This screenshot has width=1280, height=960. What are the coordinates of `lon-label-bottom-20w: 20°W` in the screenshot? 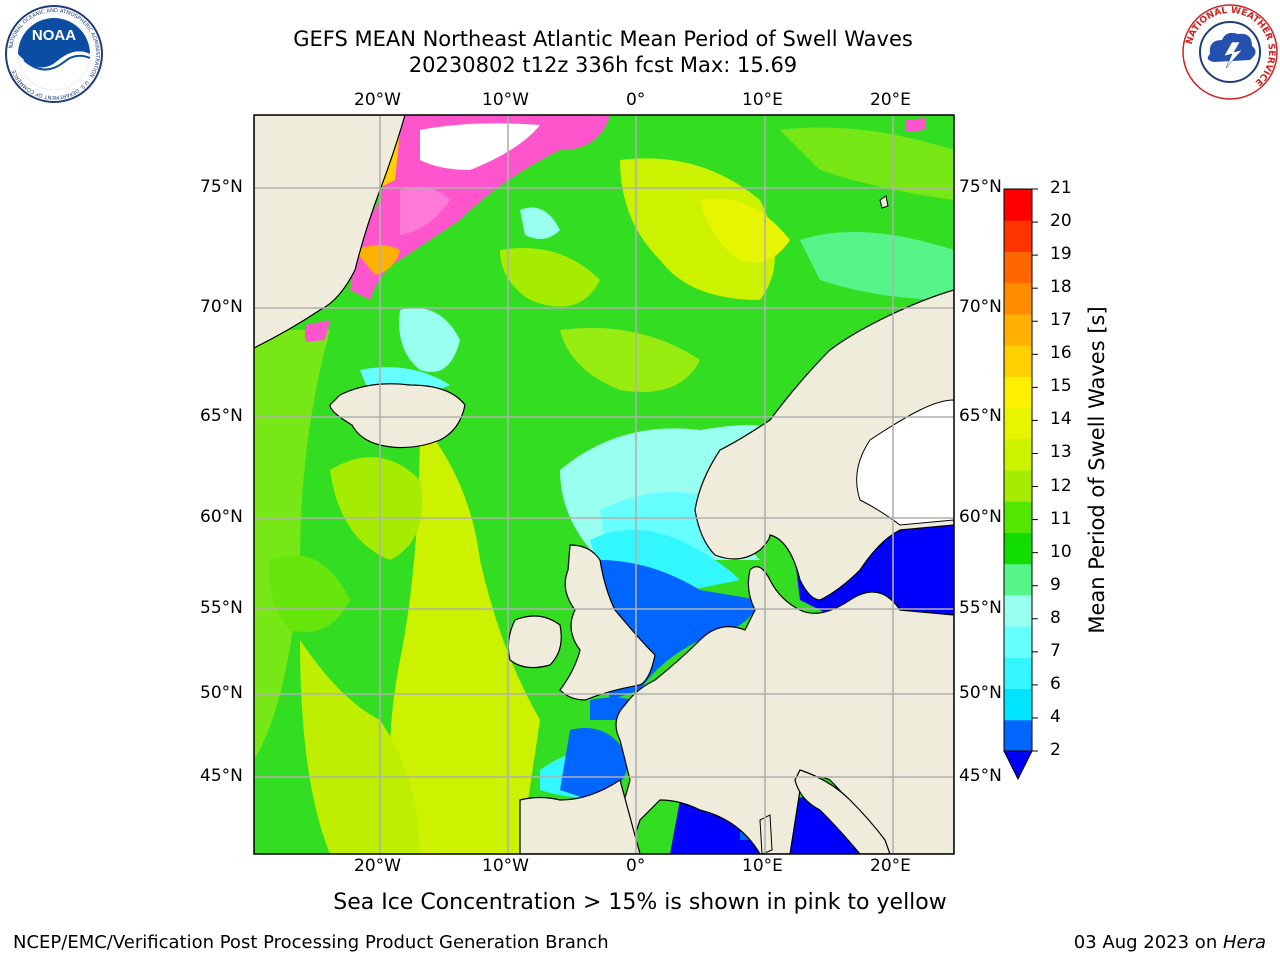 It's located at (377, 866).